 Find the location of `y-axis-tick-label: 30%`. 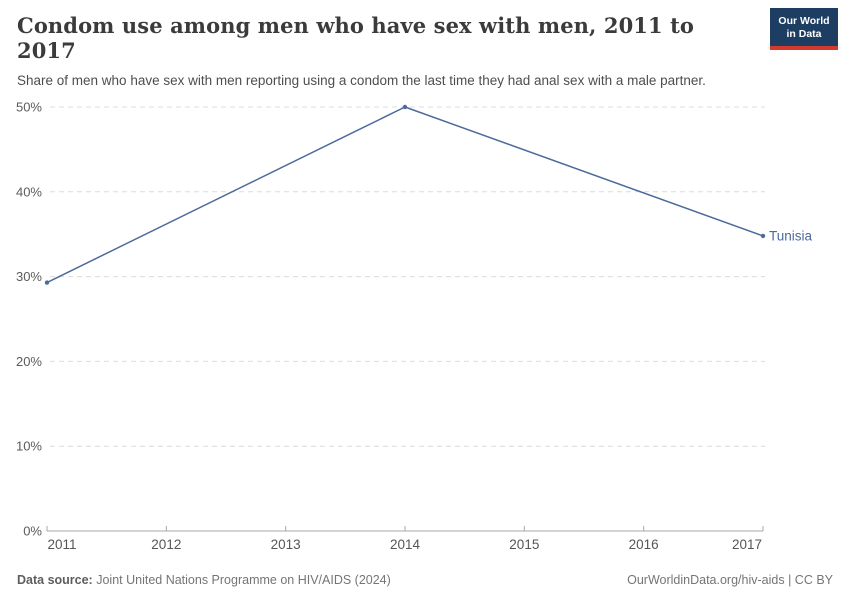

y-axis-tick-label: 30% is located at coordinates (29, 276).